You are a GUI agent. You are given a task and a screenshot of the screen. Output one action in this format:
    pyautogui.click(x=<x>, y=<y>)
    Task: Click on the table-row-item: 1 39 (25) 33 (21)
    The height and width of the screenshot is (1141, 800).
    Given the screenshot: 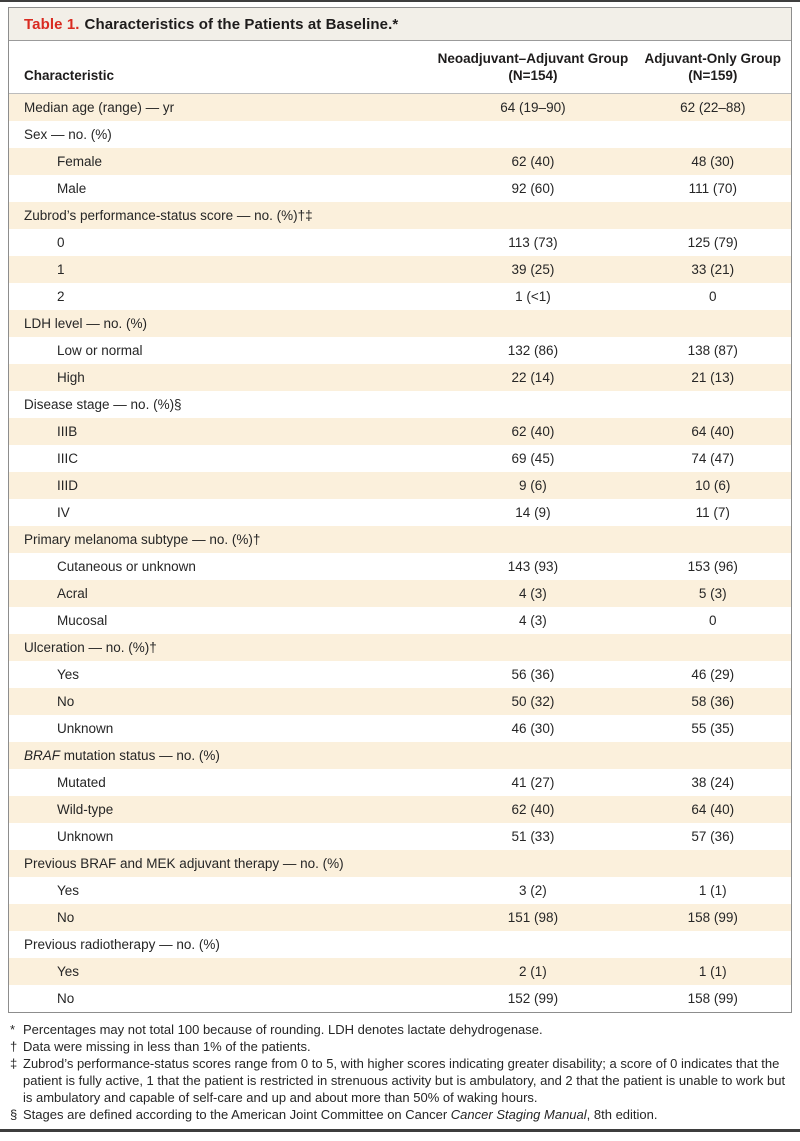 What is the action you would take?
    pyautogui.click(x=400, y=269)
    